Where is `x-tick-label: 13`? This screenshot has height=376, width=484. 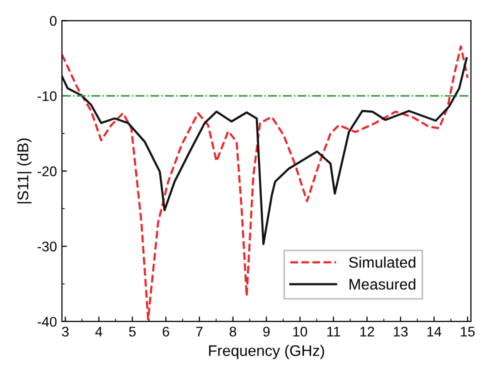
x-tick-label: 13 is located at coordinates (401, 331).